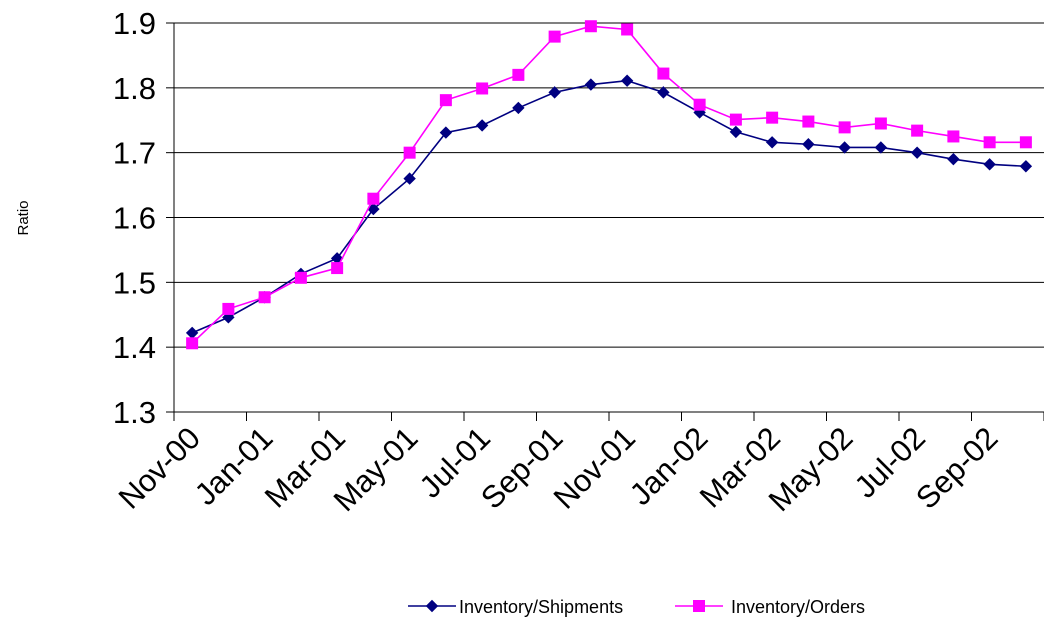 This screenshot has height=623, width=1044. Describe the element at coordinates (134, 153) in the screenshot. I see `y-tick-label: 1.7` at that location.